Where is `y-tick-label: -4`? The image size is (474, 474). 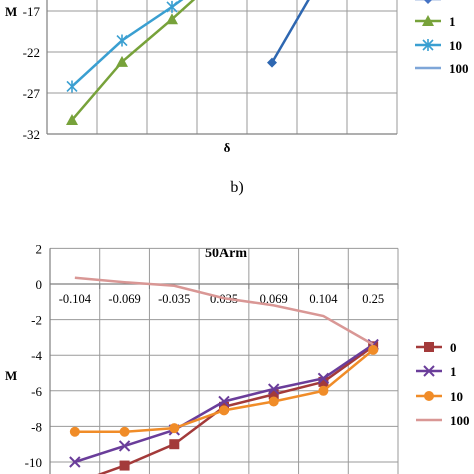
y-tick-label: -4 is located at coordinates (36, 355).